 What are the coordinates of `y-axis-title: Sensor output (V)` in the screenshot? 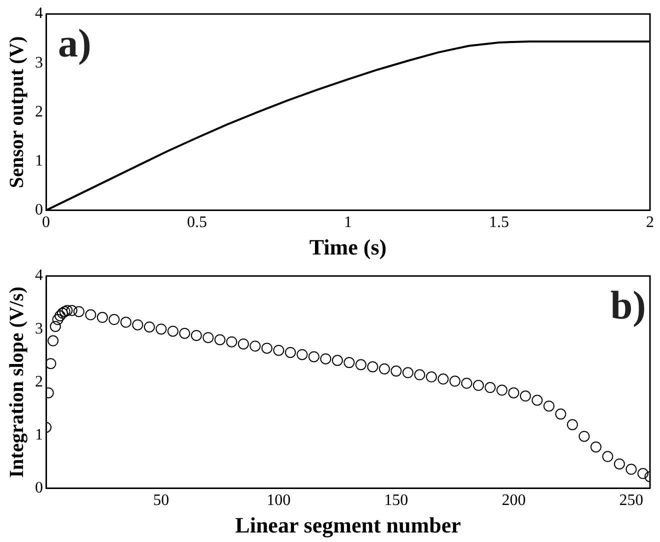 It's located at (17, 112).